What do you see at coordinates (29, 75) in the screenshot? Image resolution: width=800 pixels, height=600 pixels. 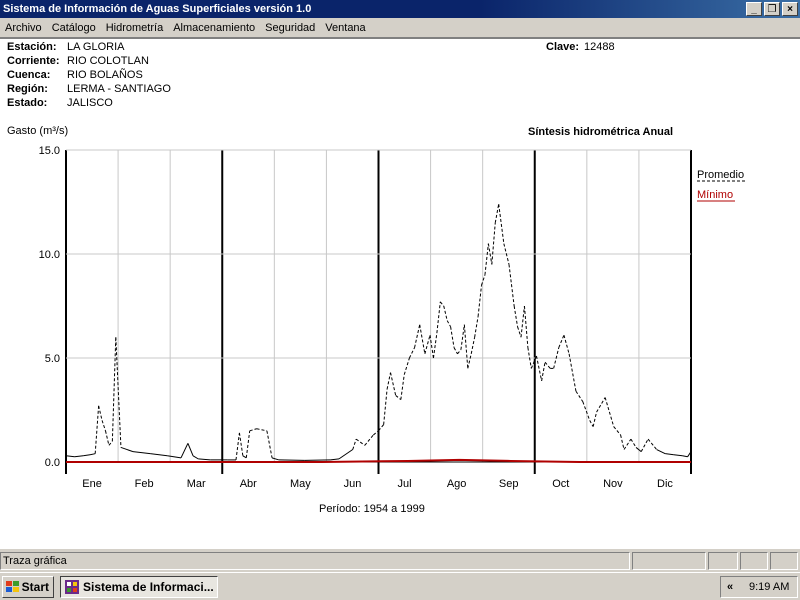 I see `cuenca-label: Cuenca:` at bounding box center [29, 75].